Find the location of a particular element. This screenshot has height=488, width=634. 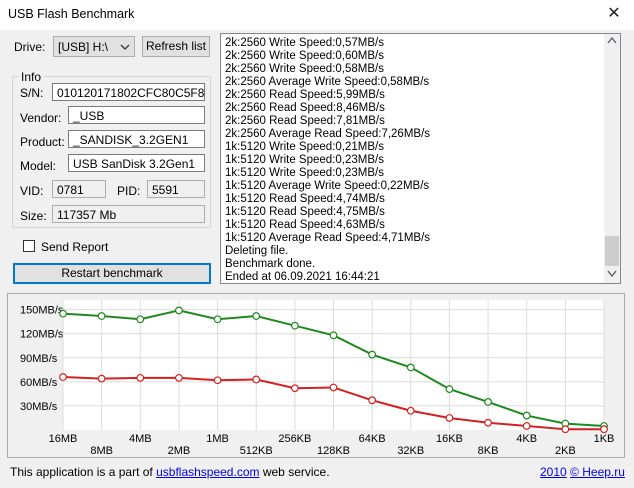

log-scrollbar-thumb is located at coordinates (612, 251).